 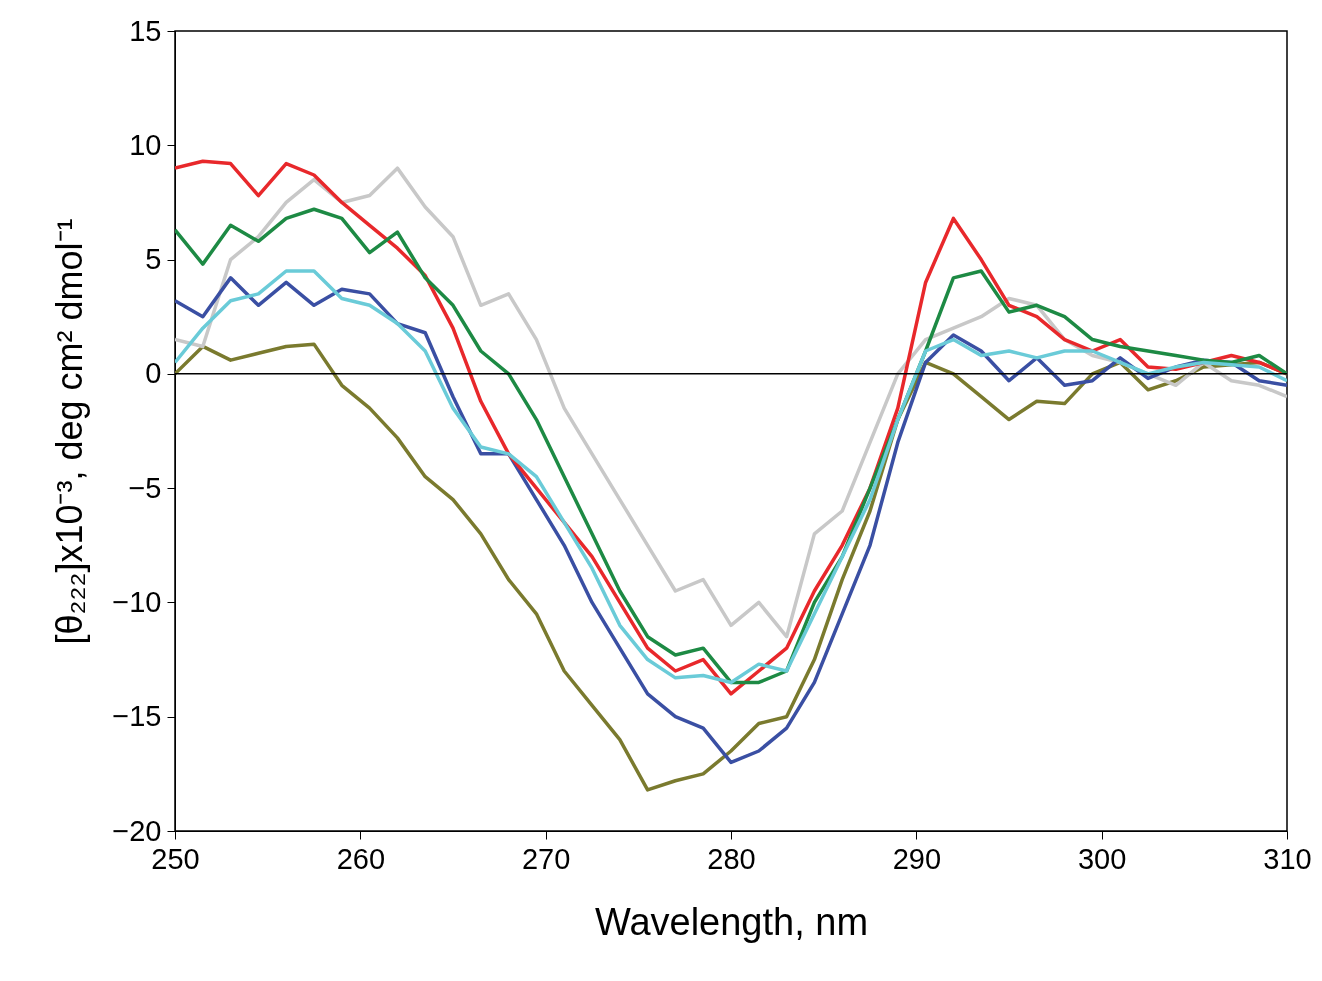 I want to click on y-tick-label: 15, so click(x=145, y=30).